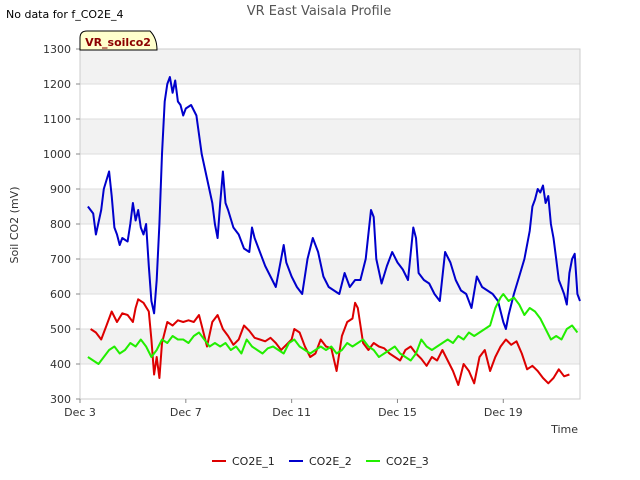 This screenshot has height=480, width=640. Describe the element at coordinates (186, 412) in the screenshot. I see `x-tick-label: Dec 7` at that location.